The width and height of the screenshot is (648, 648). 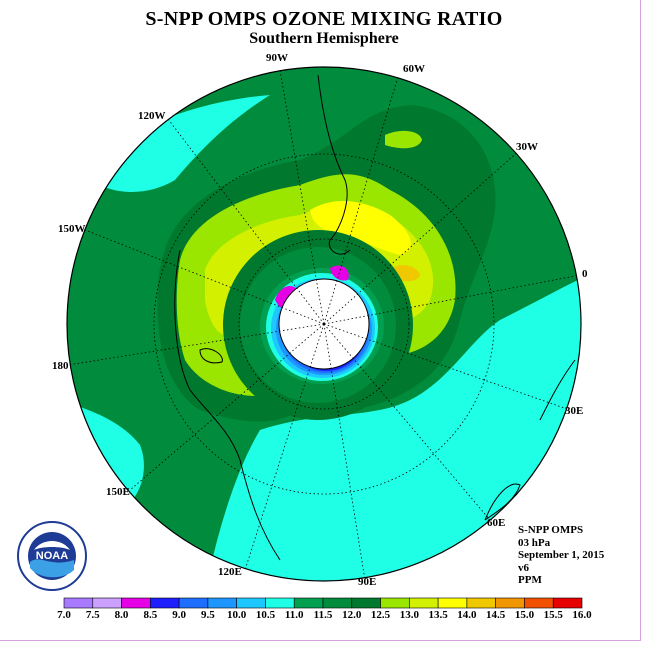 What do you see at coordinates (582, 615) in the screenshot?
I see `colorbar-tick-label: 16.0` at bounding box center [582, 615].